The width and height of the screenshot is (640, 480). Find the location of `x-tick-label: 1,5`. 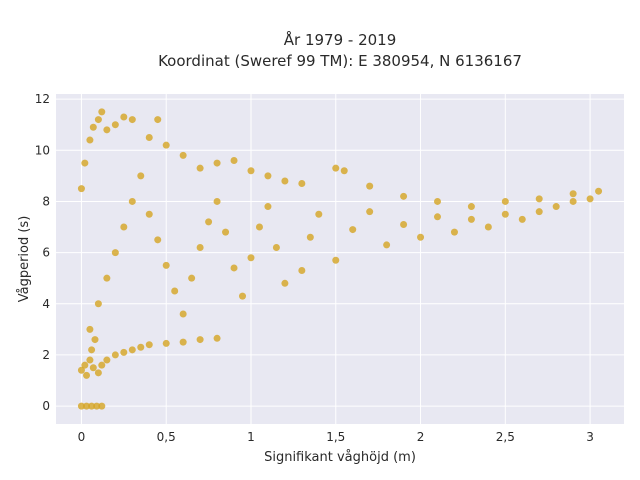

x-tick-label: 1,5 is located at coordinates (335, 437).